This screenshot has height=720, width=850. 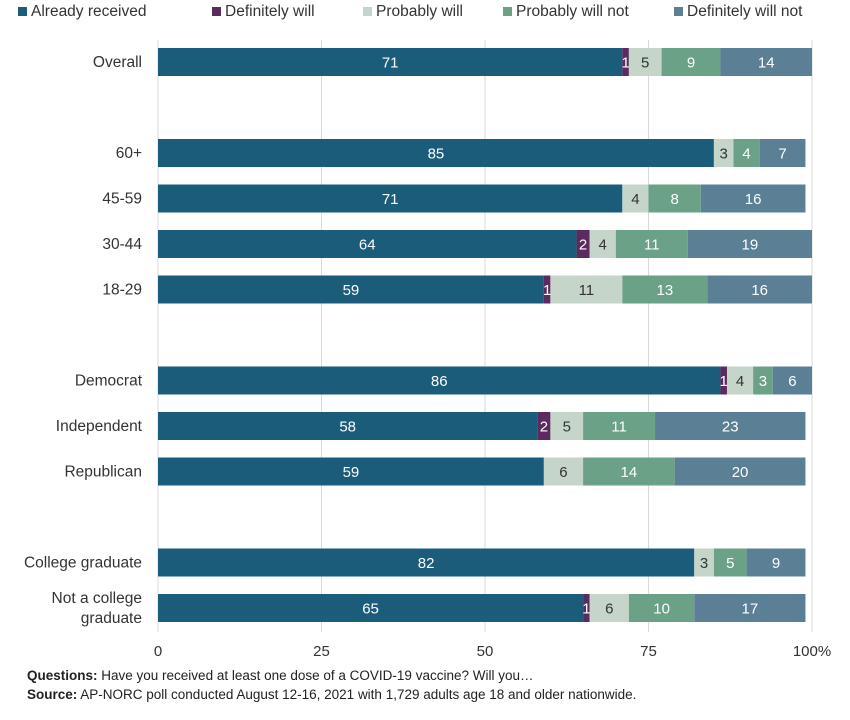 I want to click on data-label: 13, so click(x=665, y=290).